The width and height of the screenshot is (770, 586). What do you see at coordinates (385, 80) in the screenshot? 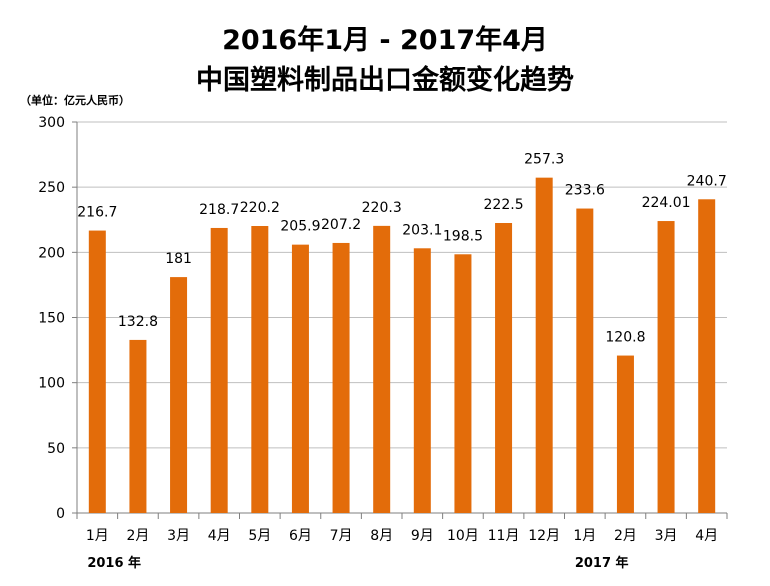
I see `chart-title-line2: 中国塑料制品出口金额变化趋势` at bounding box center [385, 80].